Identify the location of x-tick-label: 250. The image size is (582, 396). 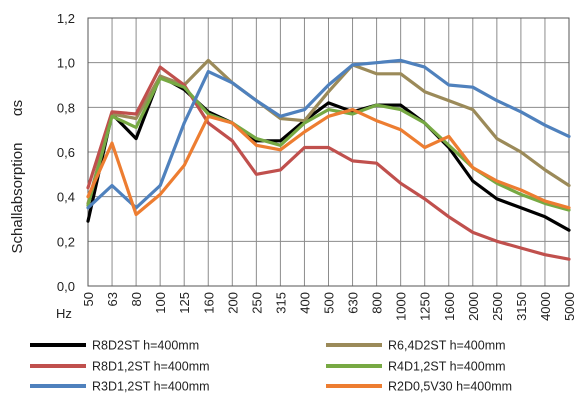
(256, 303).